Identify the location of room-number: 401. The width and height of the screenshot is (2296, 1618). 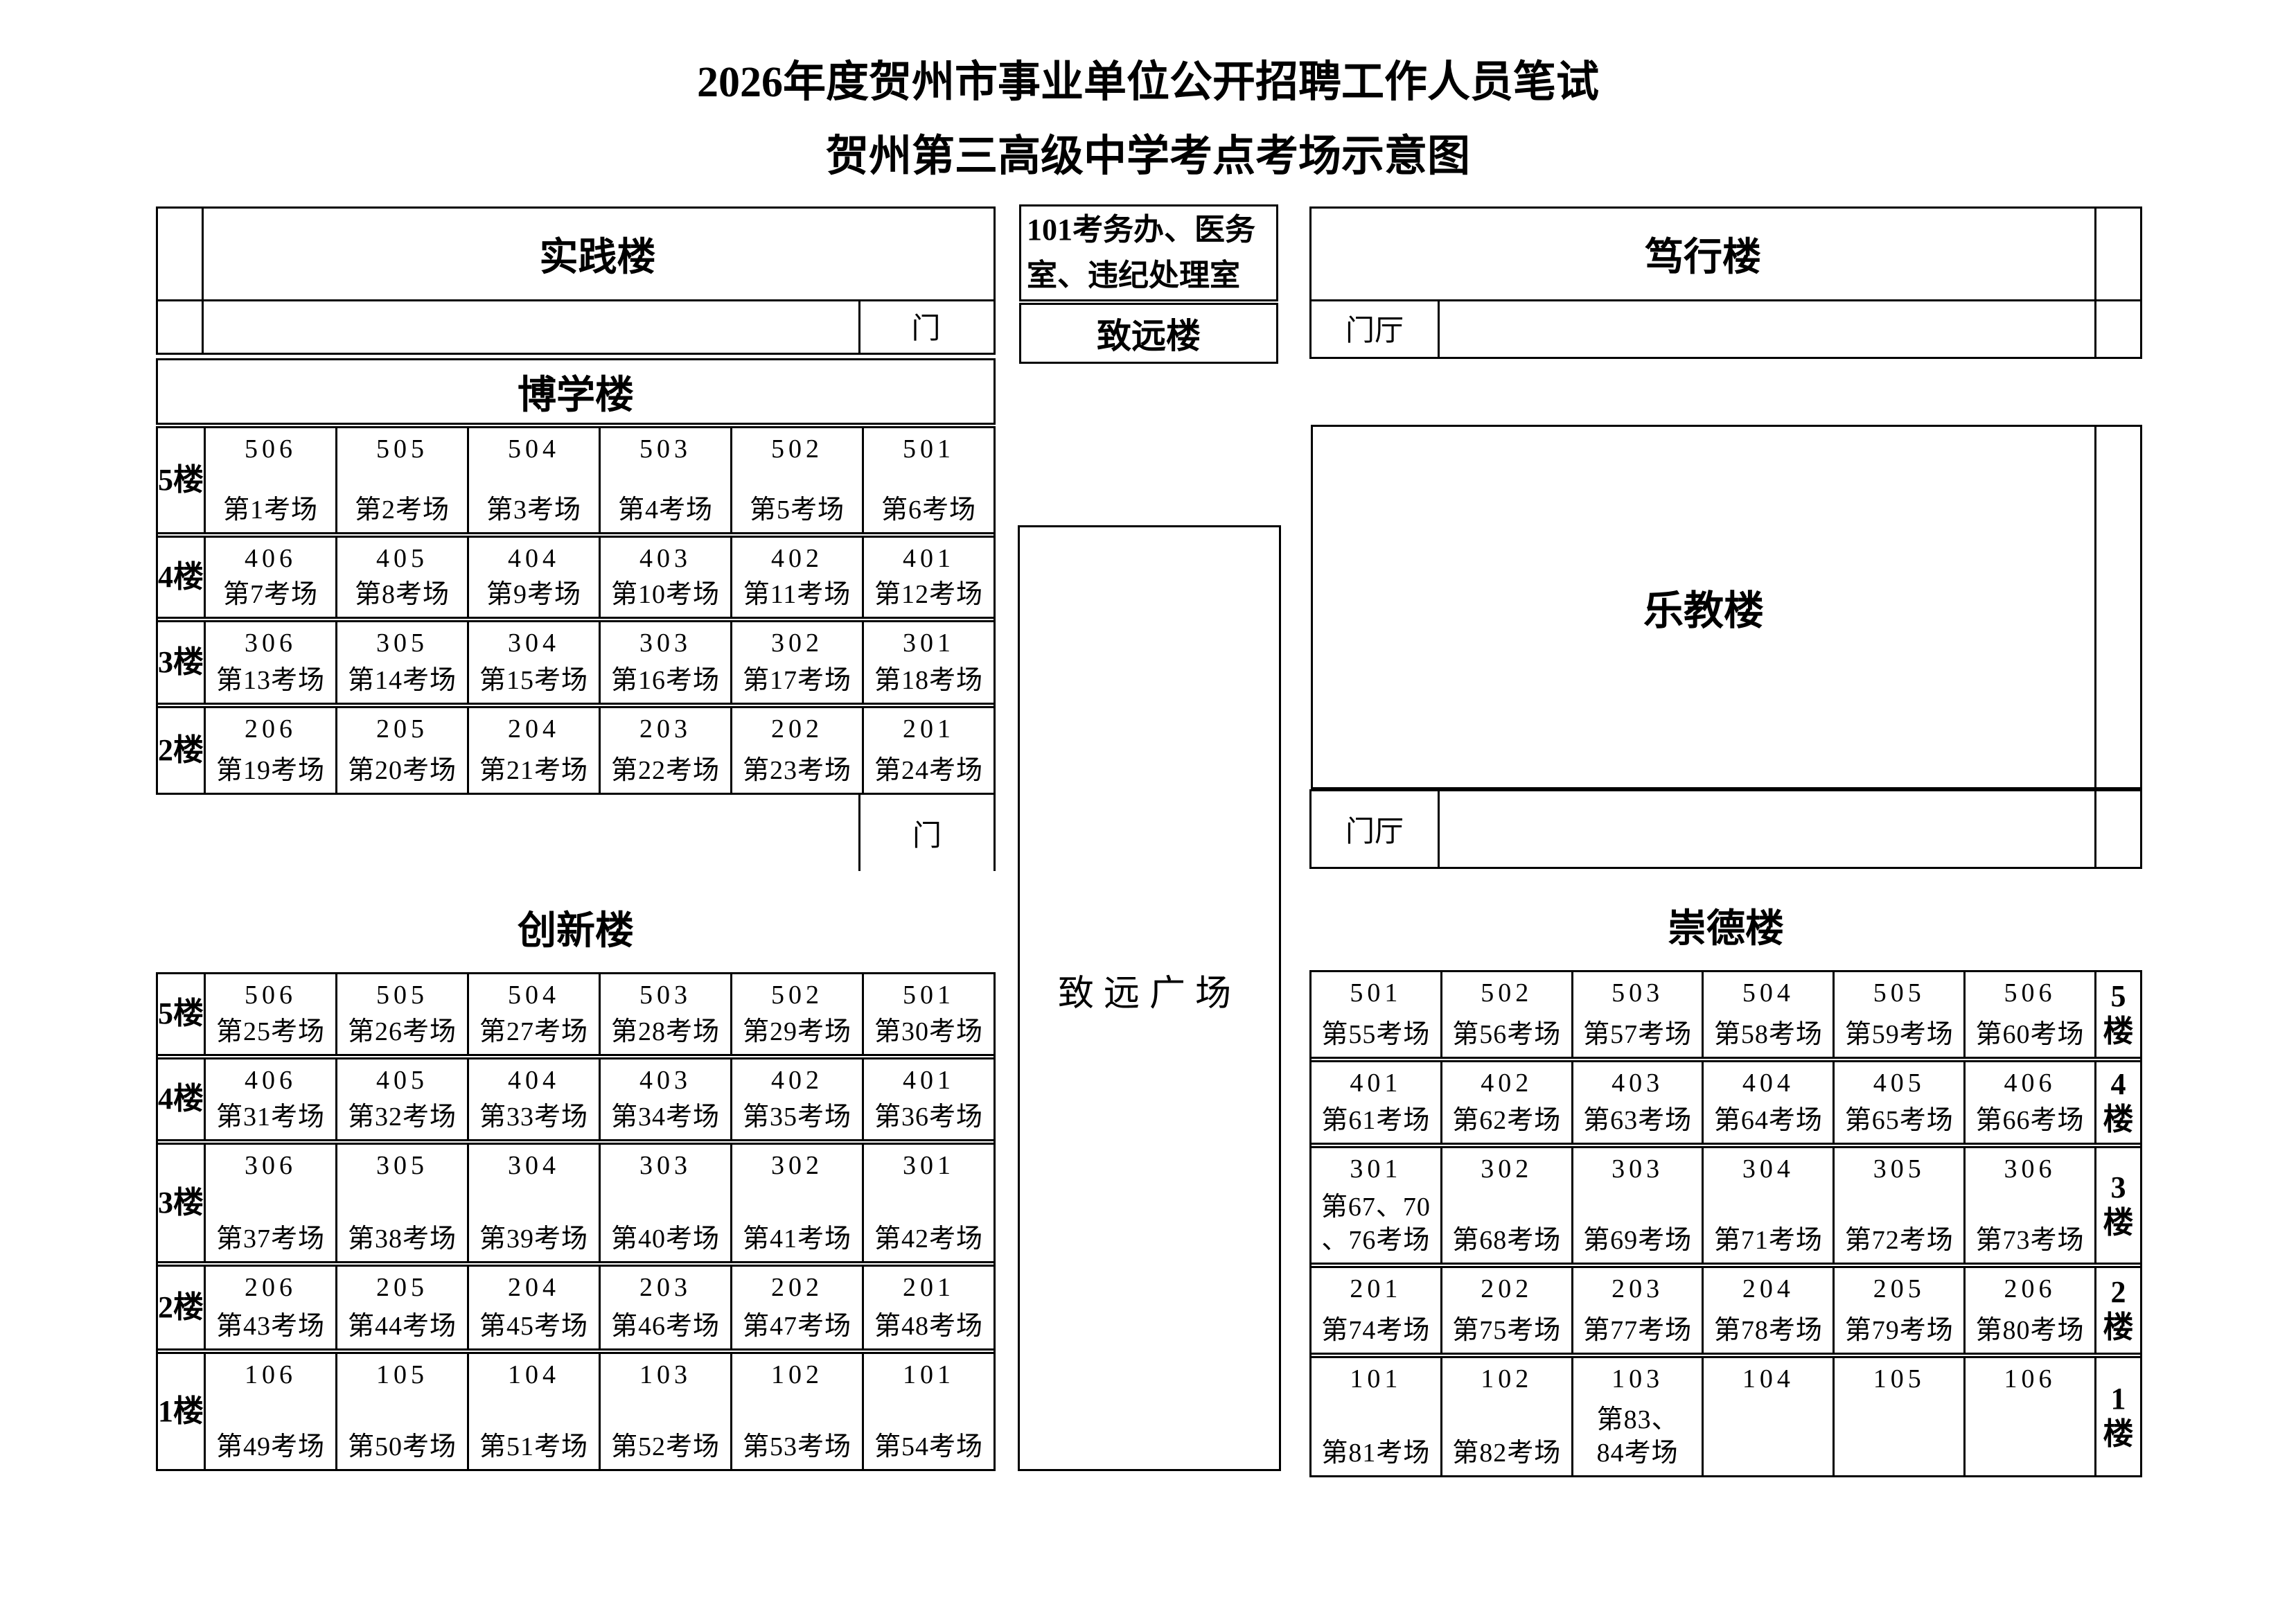
(929, 558).